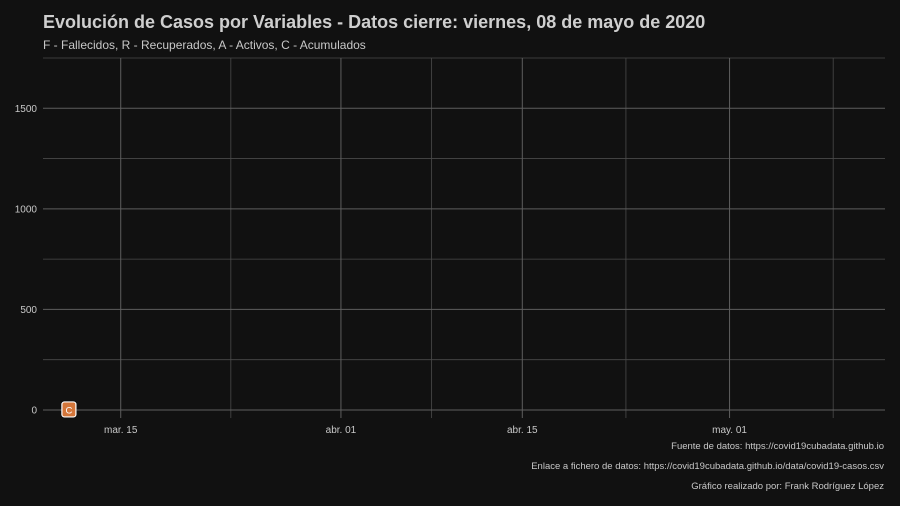 The image size is (900, 506). Describe the element at coordinates (28, 310) in the screenshot. I see `y-tick-label-500: 500` at that location.